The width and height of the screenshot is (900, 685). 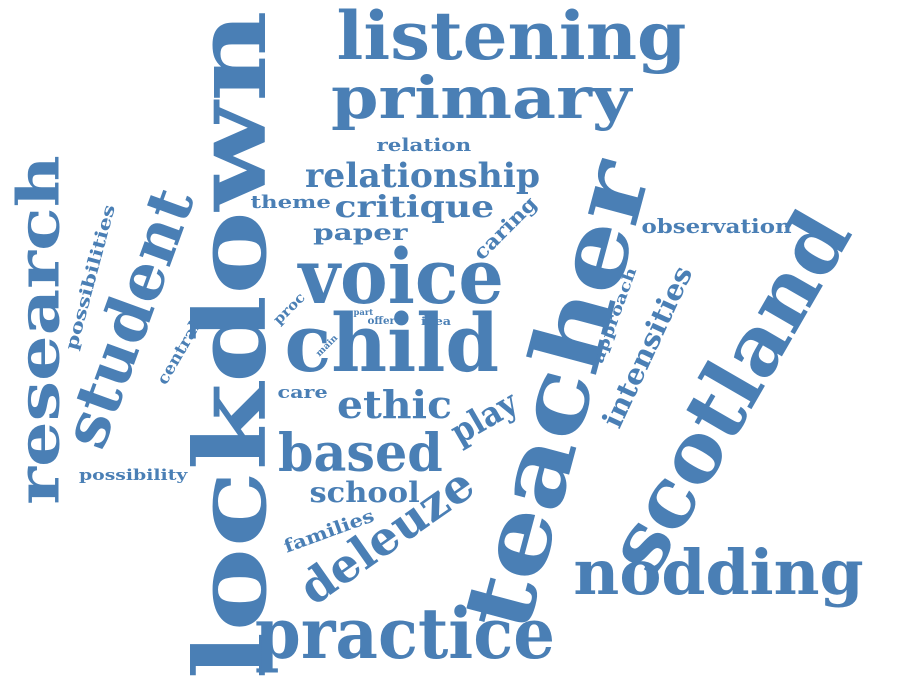 What do you see at coordinates (414, 207) in the screenshot?
I see `word-critique: critique` at bounding box center [414, 207].